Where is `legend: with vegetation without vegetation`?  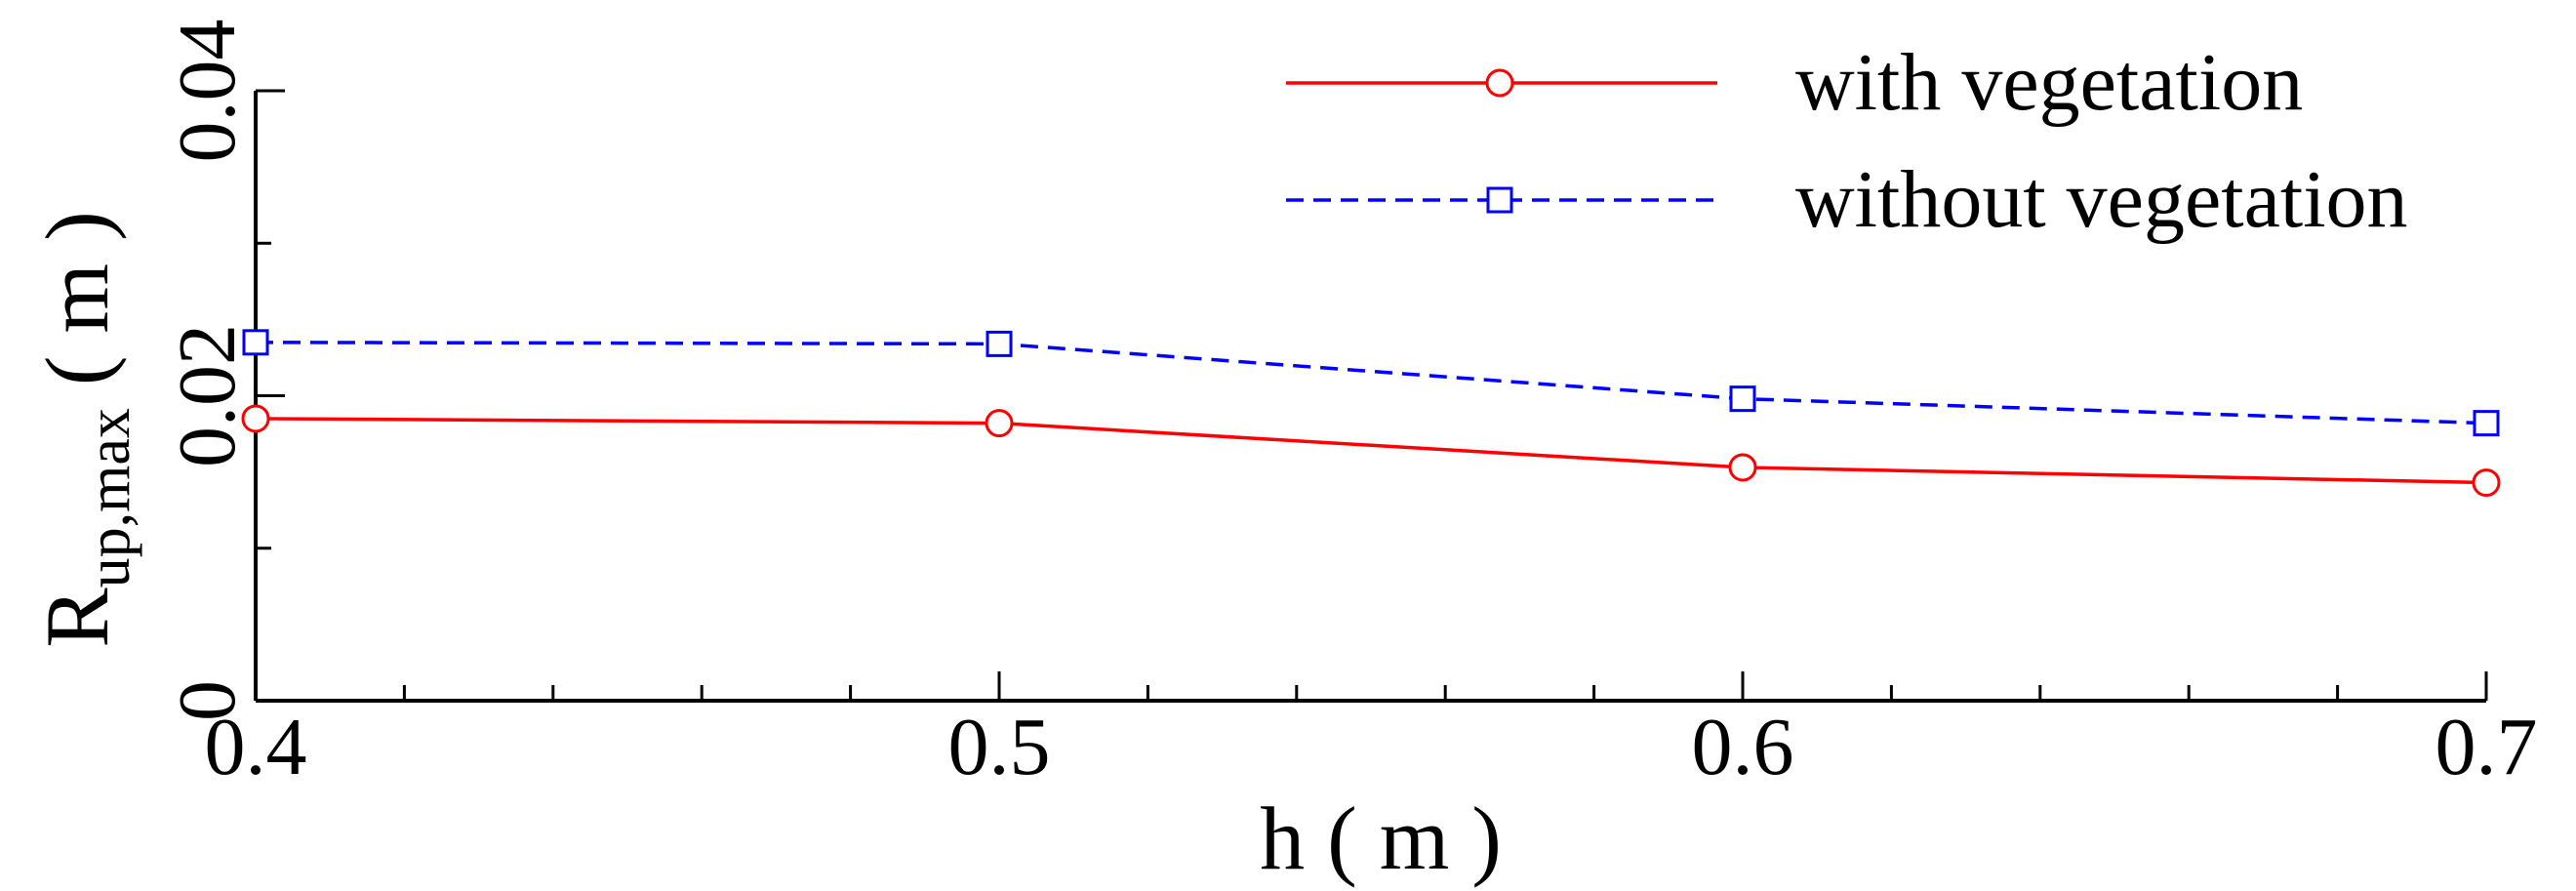
legend: with vegetation without vegetation is located at coordinates (1847, 141).